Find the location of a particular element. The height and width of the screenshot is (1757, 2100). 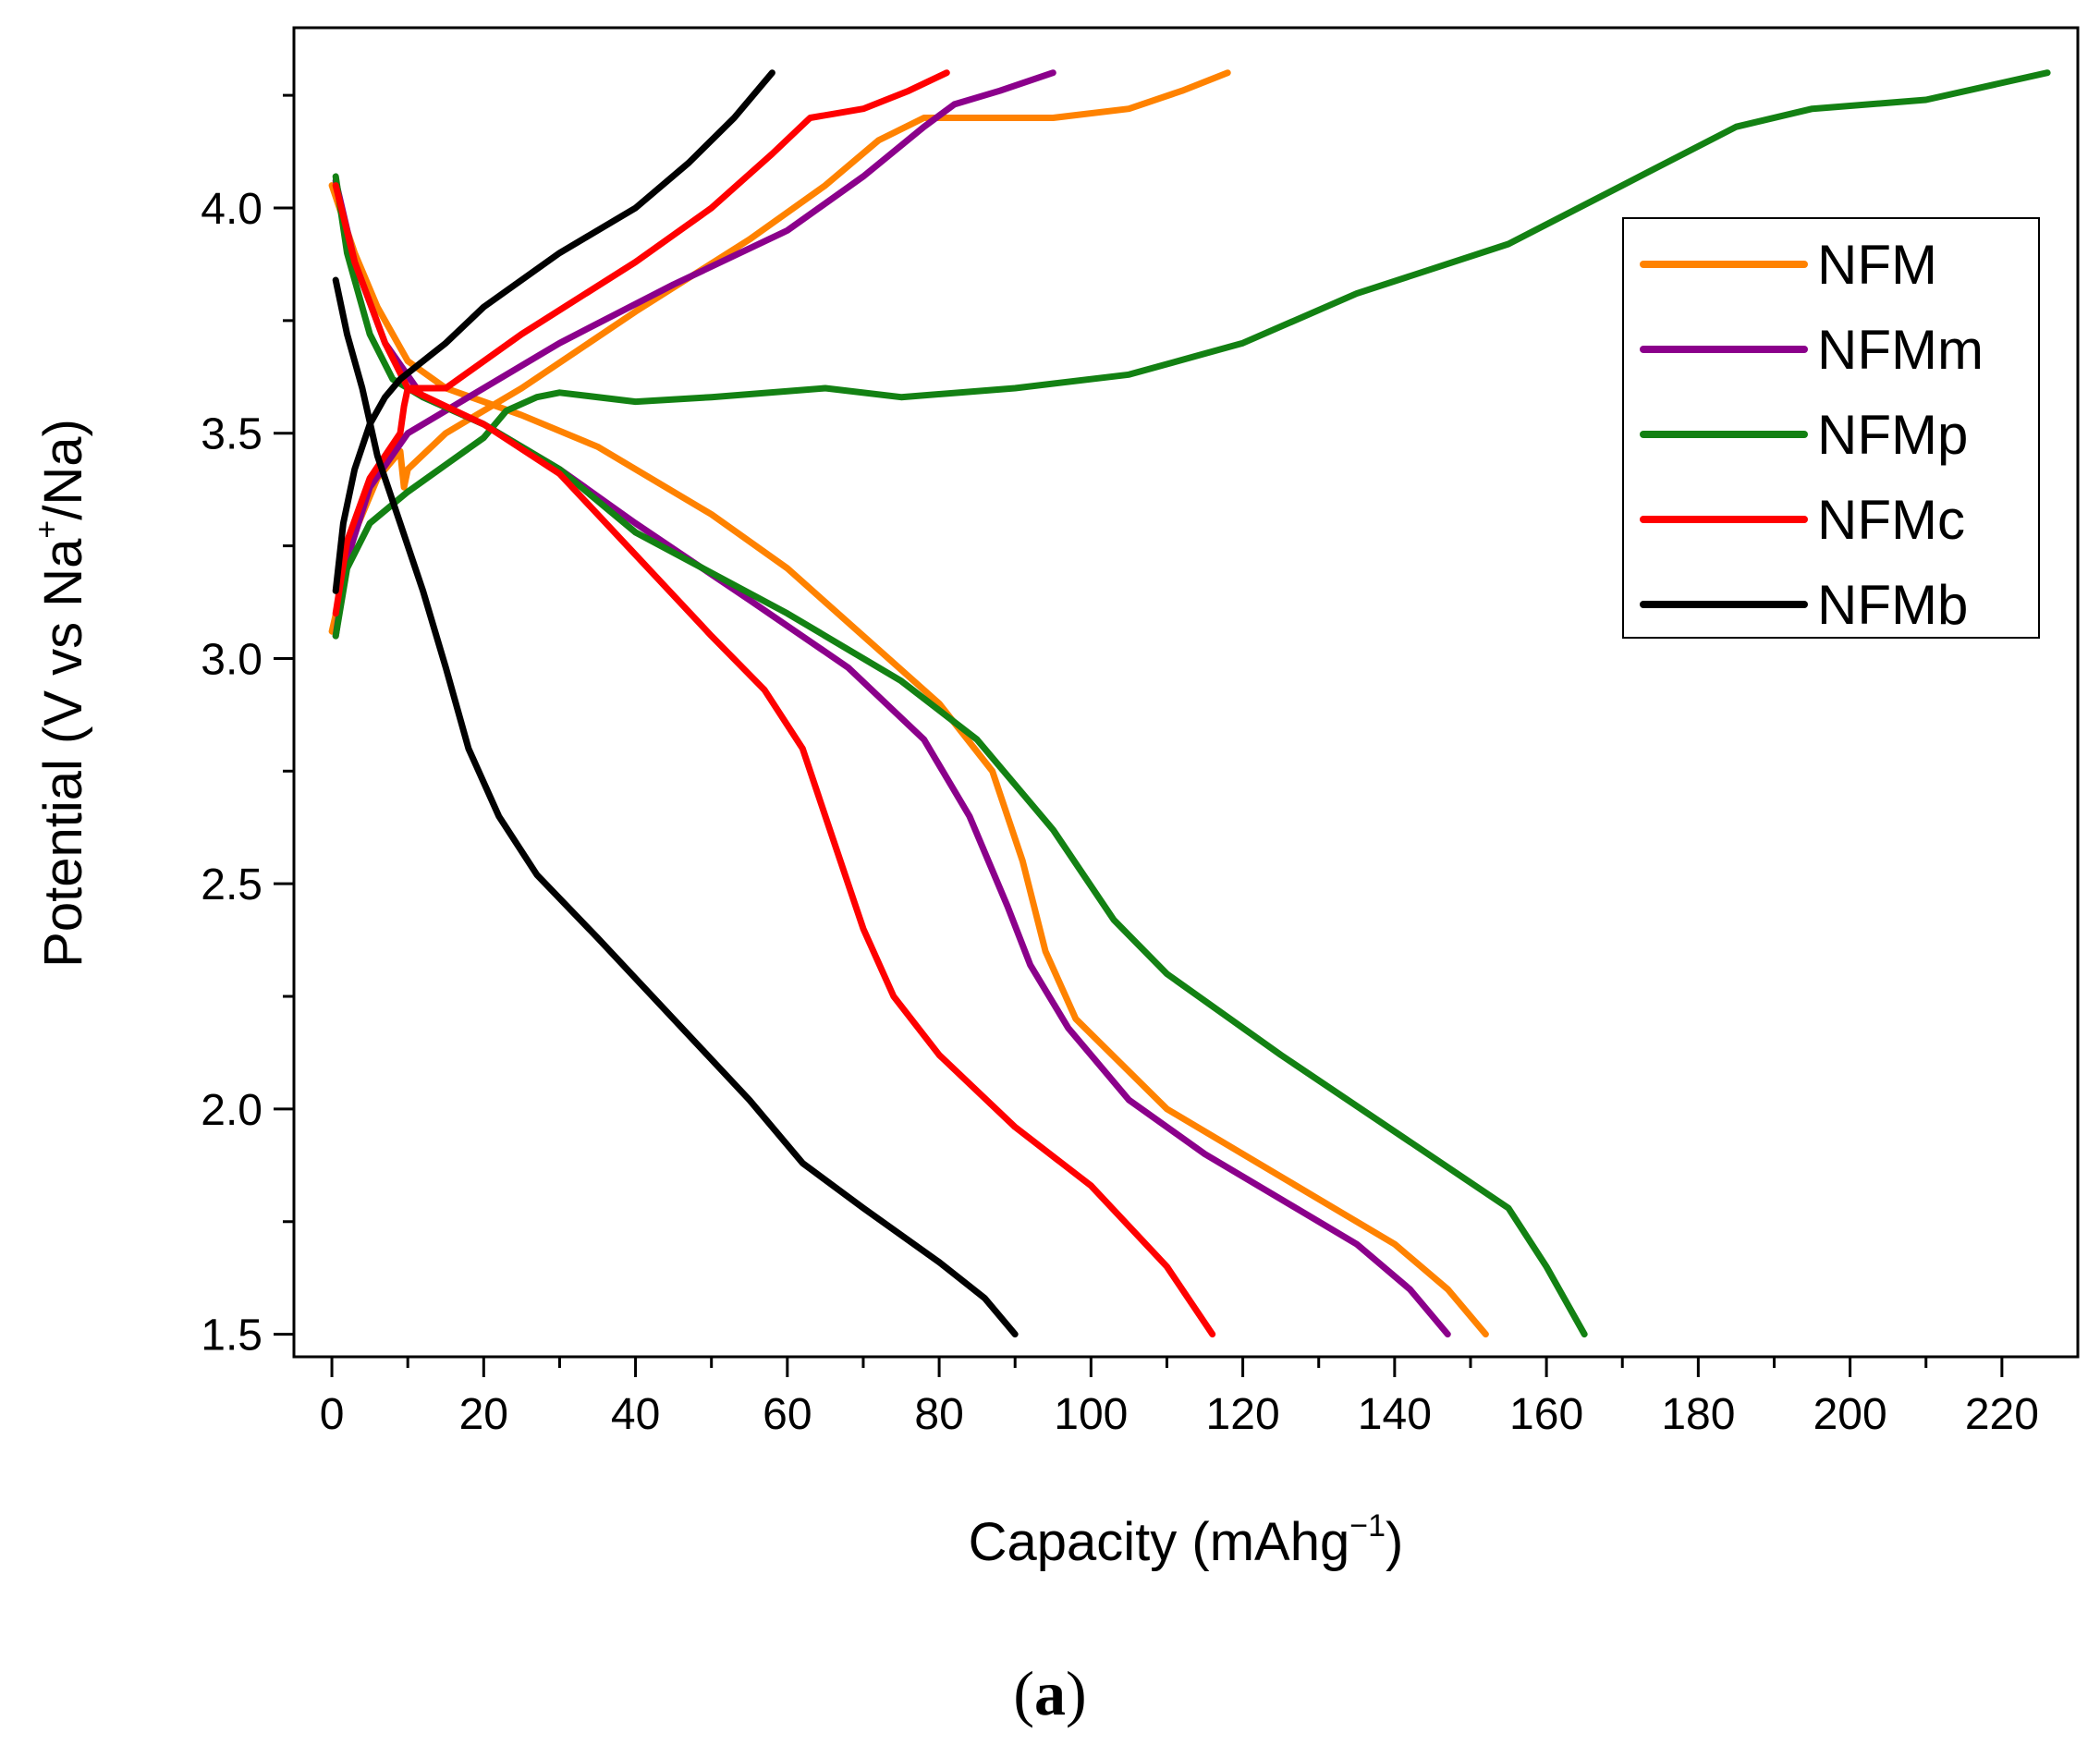

x-tick-label: 200 is located at coordinates (1850, 1414).